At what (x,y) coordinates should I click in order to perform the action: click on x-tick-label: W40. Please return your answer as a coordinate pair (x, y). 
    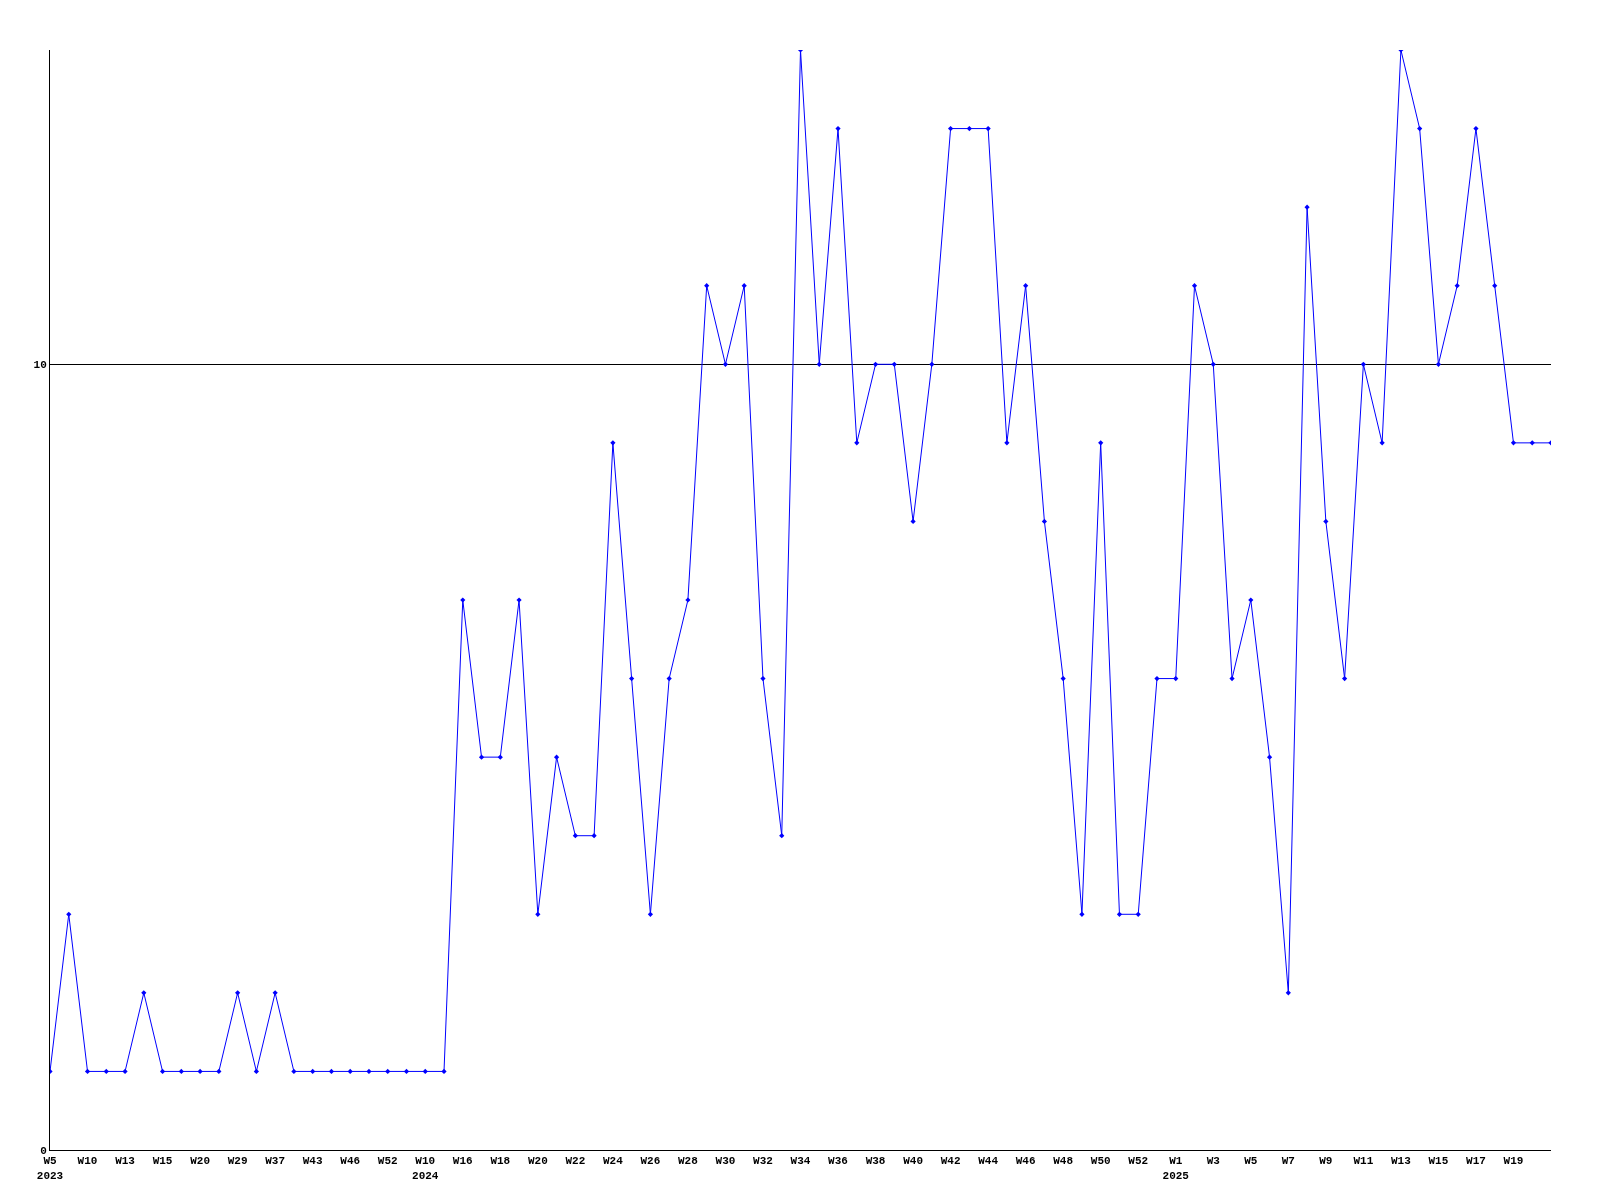
    Looking at the image, I should click on (913, 1161).